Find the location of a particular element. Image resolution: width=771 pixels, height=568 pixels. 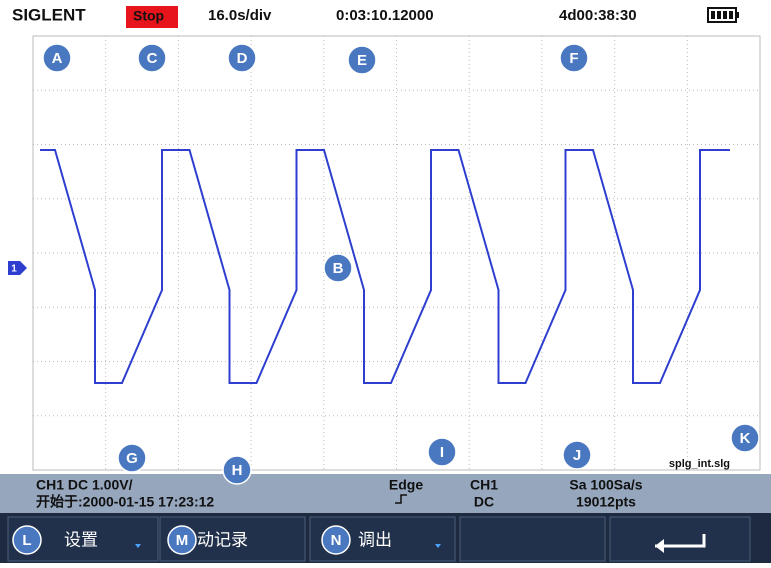

callout-label: F is located at coordinates (573, 58).